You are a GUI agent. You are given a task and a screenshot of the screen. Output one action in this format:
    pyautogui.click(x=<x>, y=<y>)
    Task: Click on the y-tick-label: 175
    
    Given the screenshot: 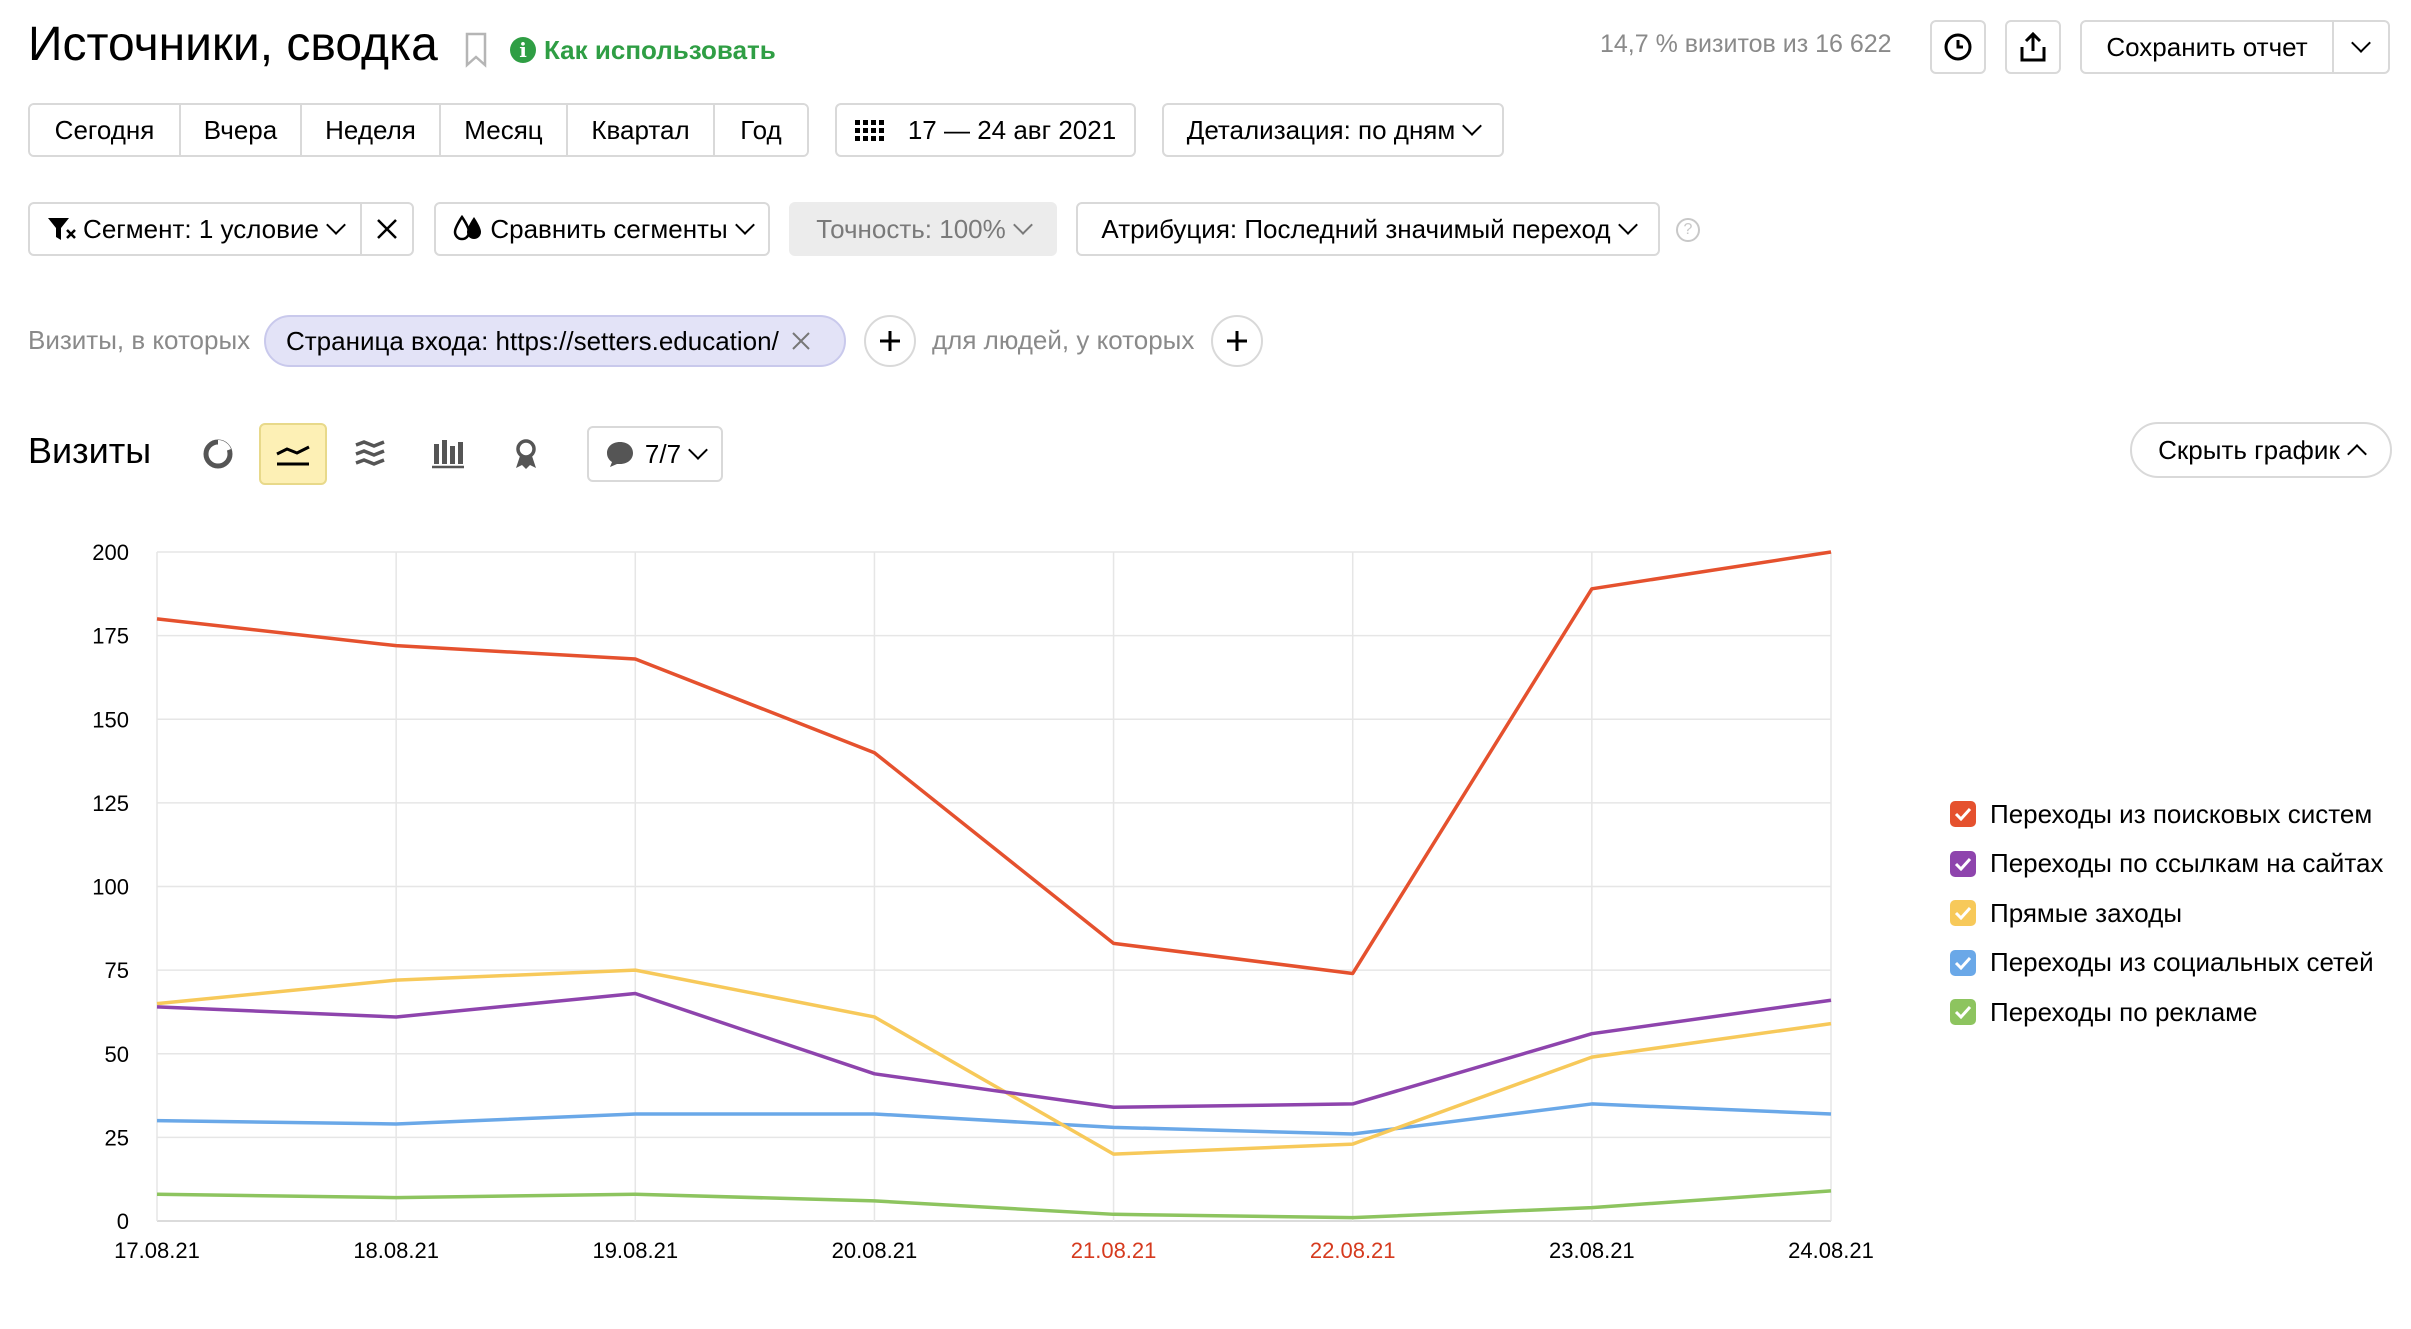 What is the action you would take?
    pyautogui.click(x=110, y=636)
    